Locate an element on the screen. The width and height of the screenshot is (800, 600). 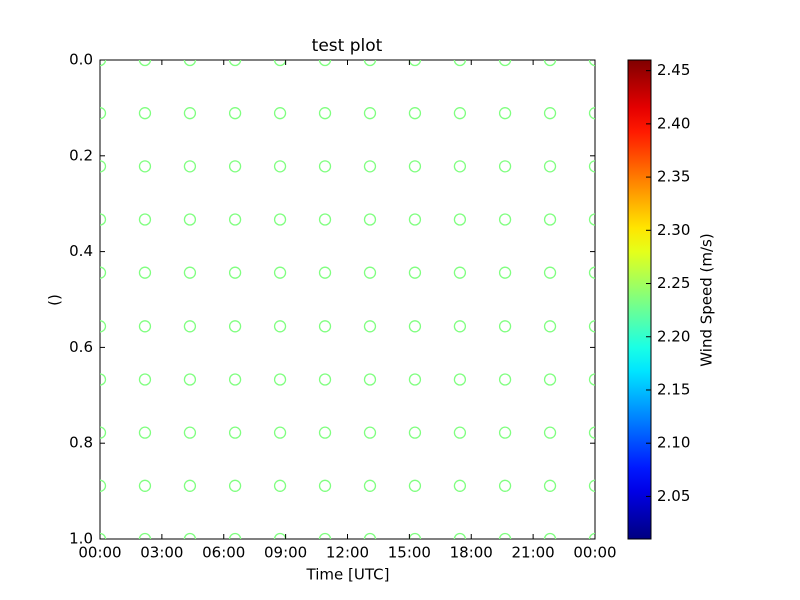
x-tick-label: 12:00 is located at coordinates (347, 553).